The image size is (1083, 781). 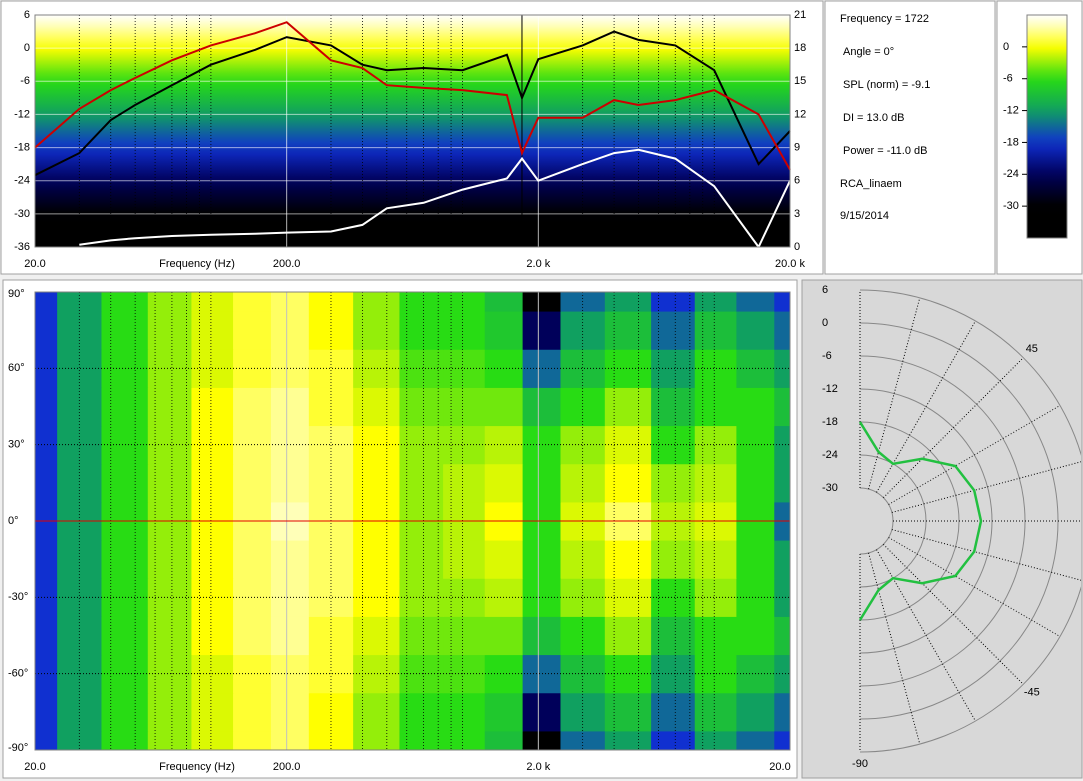 I want to click on r-tick-label: -18, so click(x=830, y=422).